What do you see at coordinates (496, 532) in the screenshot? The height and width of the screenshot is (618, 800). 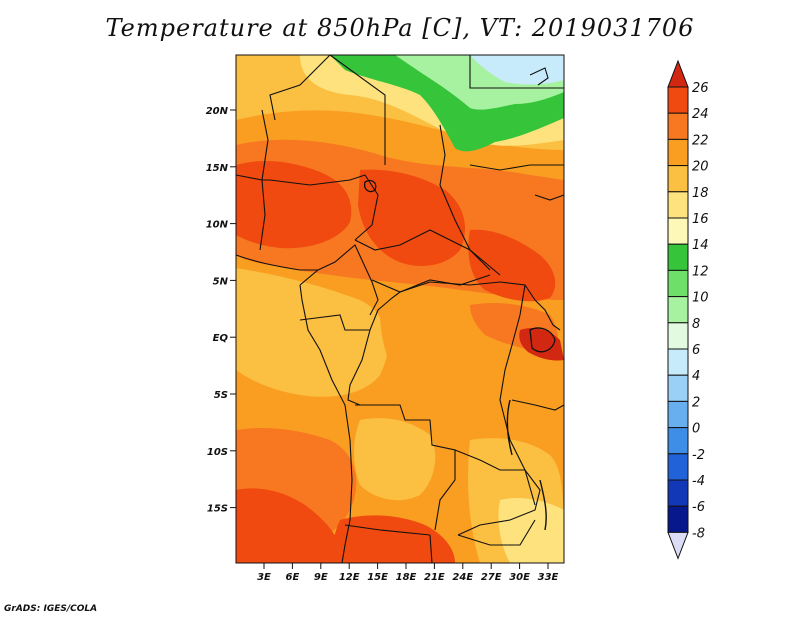 I see `border-zimbabwe` at bounding box center [496, 532].